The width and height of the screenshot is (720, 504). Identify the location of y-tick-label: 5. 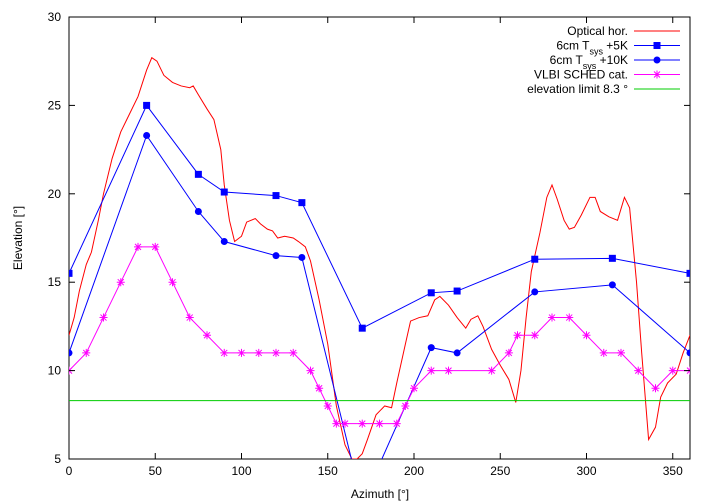
(57, 459).